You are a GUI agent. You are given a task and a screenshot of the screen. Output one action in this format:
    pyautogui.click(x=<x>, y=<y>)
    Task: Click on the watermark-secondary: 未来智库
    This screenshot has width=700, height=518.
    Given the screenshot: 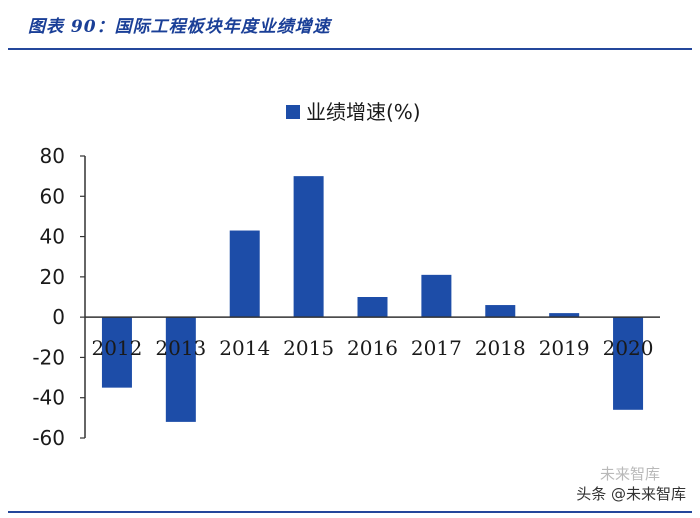 What is the action you would take?
    pyautogui.click(x=629, y=474)
    